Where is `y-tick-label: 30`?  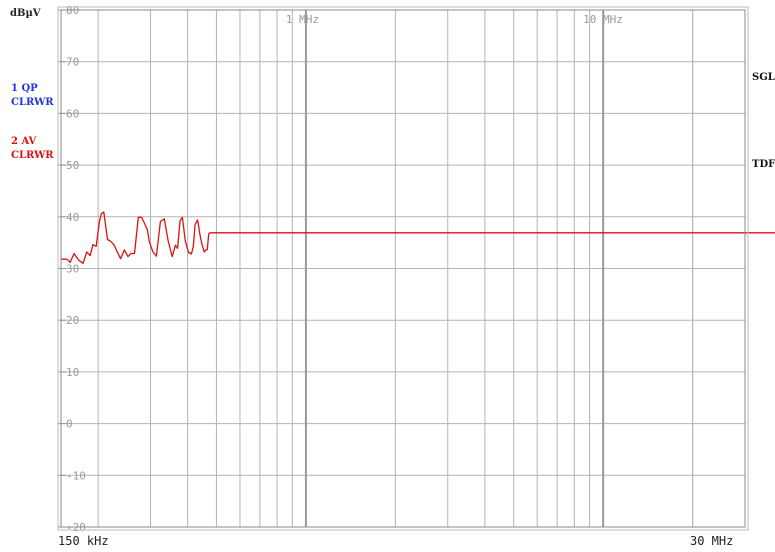 y-tick-label: 30 is located at coordinates (72, 269).